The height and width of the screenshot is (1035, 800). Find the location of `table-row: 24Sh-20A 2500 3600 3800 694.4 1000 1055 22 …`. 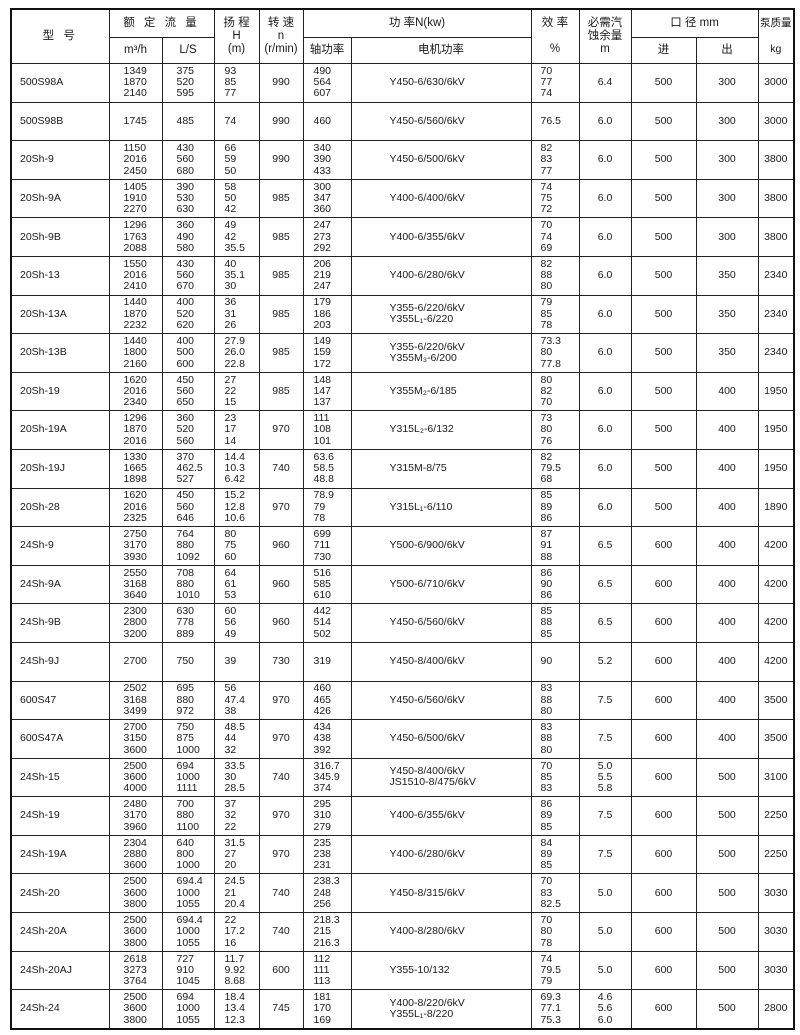

table-row: 24Sh-20A 2500 3600 3800 694.4 1000 1055 22 … is located at coordinates (402, 932).